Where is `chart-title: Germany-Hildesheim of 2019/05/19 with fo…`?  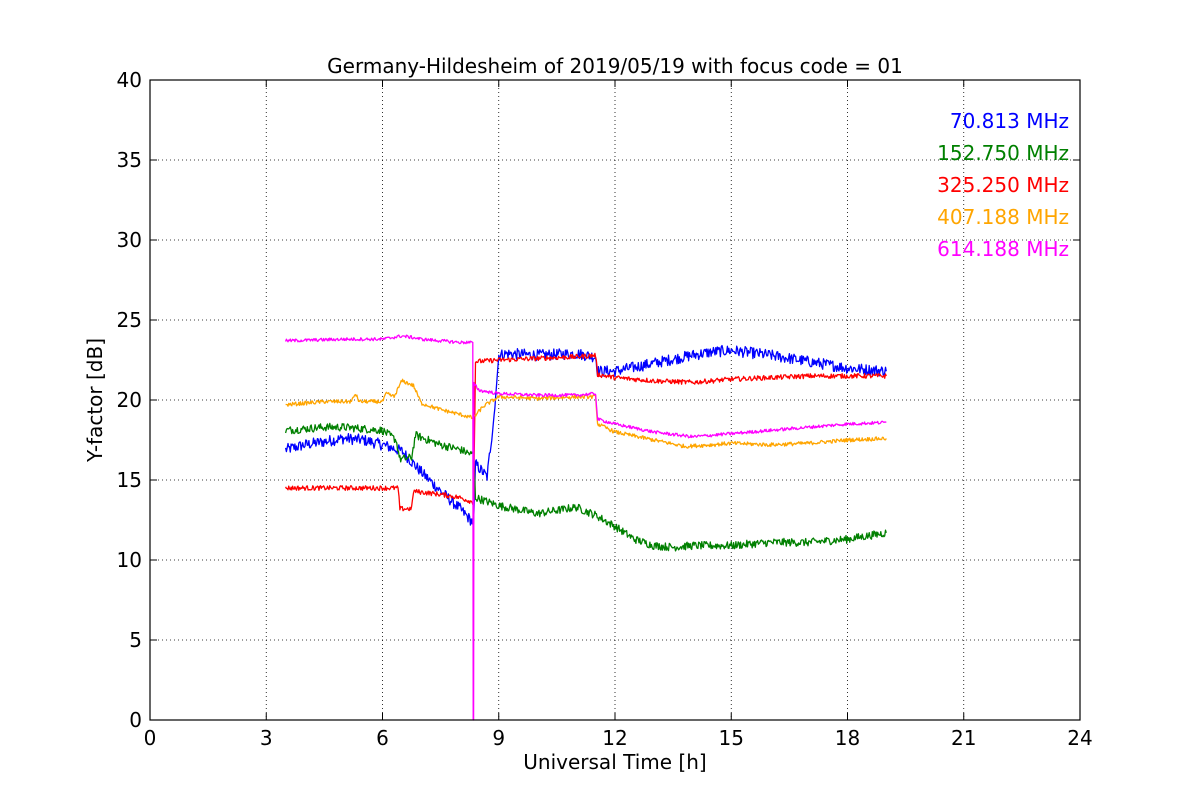
chart-title: Germany-Hildesheim of 2019/05/19 with fo… is located at coordinates (615, 66).